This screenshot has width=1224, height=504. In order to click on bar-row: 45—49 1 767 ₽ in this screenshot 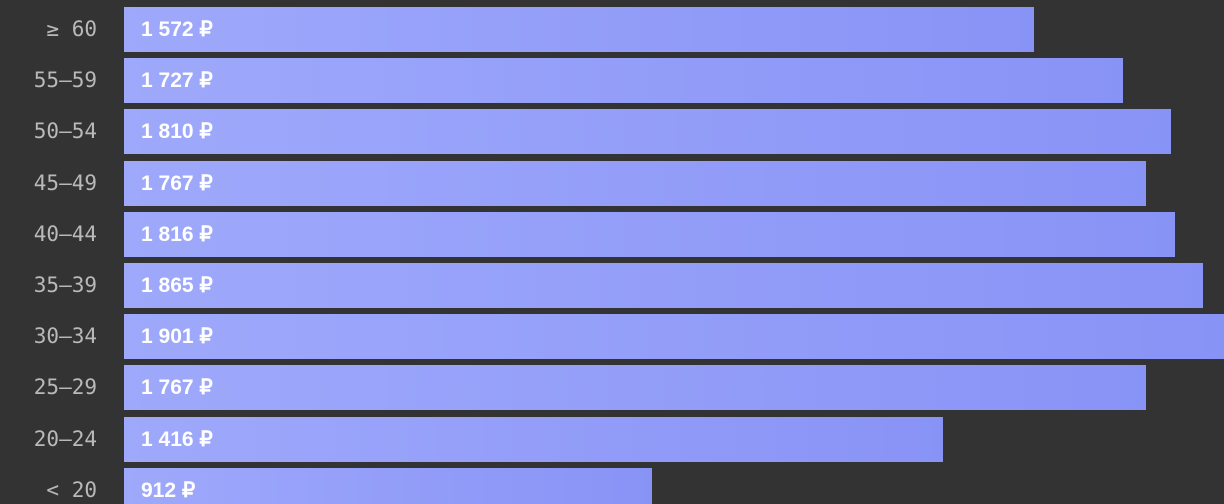, I will do `click(612, 183)`.